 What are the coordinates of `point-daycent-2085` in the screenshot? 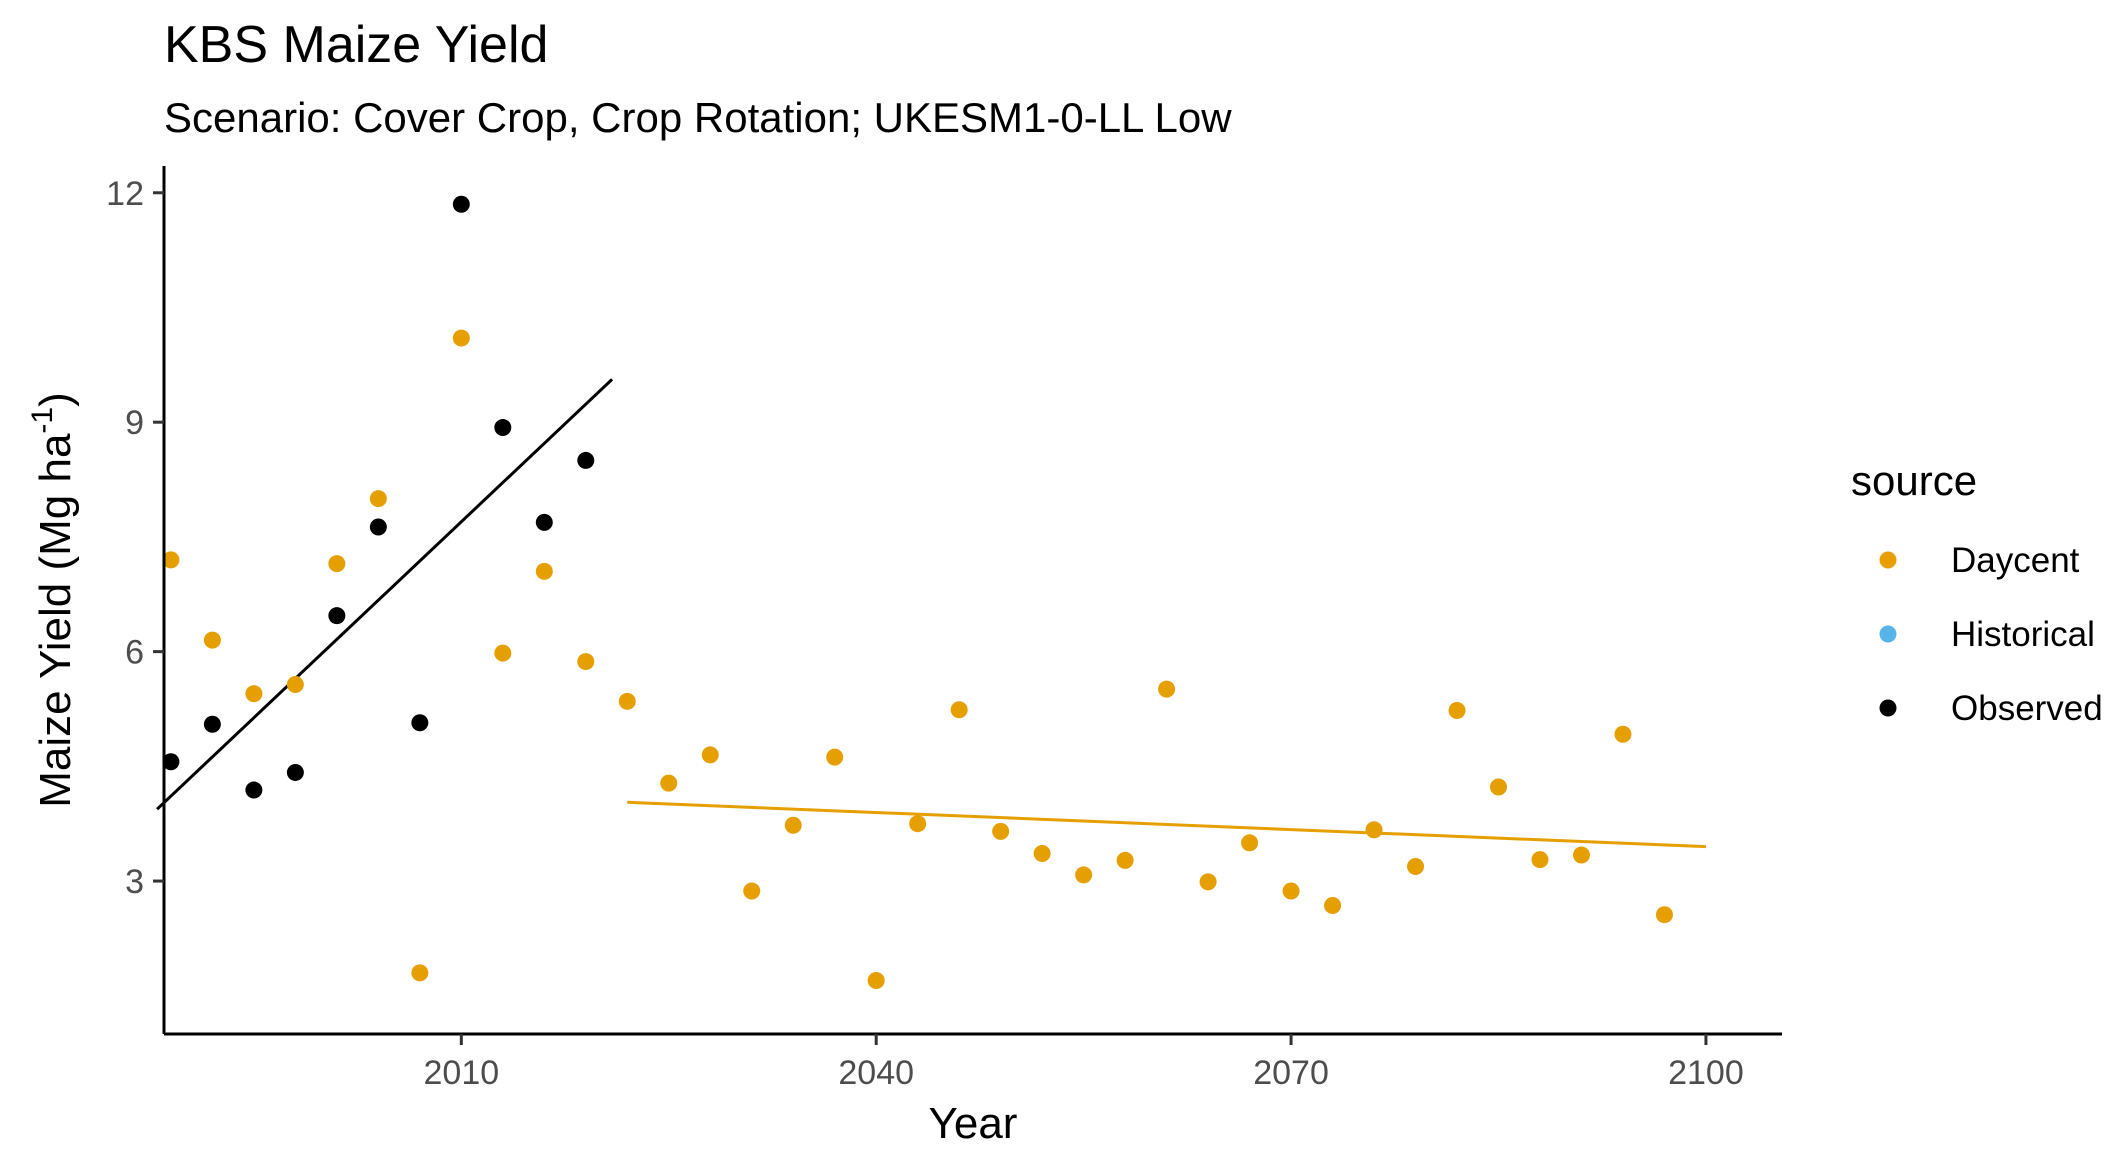 It's located at (1499, 787).